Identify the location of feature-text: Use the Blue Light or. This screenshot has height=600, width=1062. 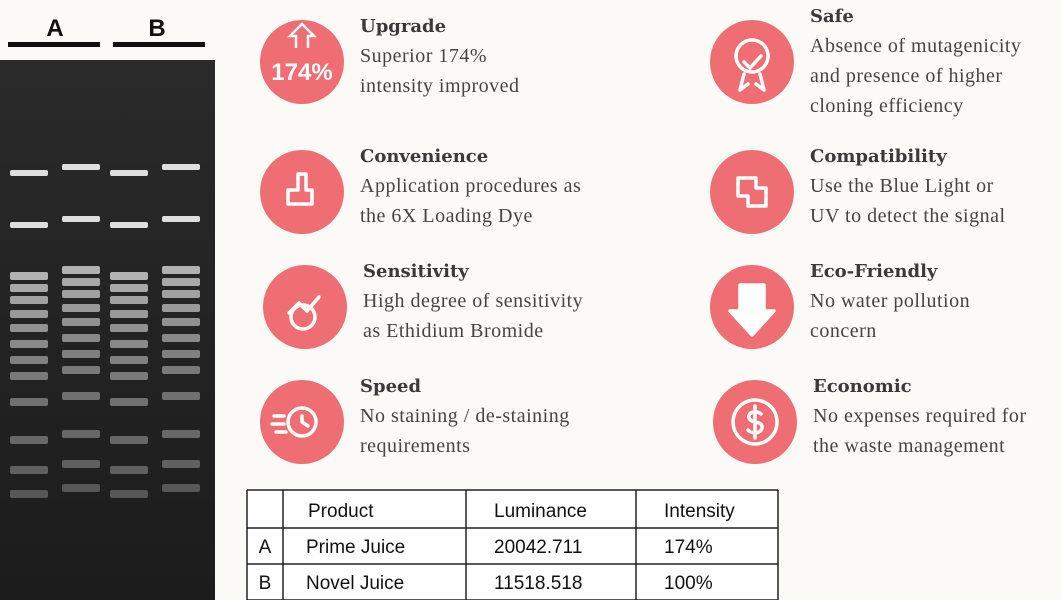
(902, 186).